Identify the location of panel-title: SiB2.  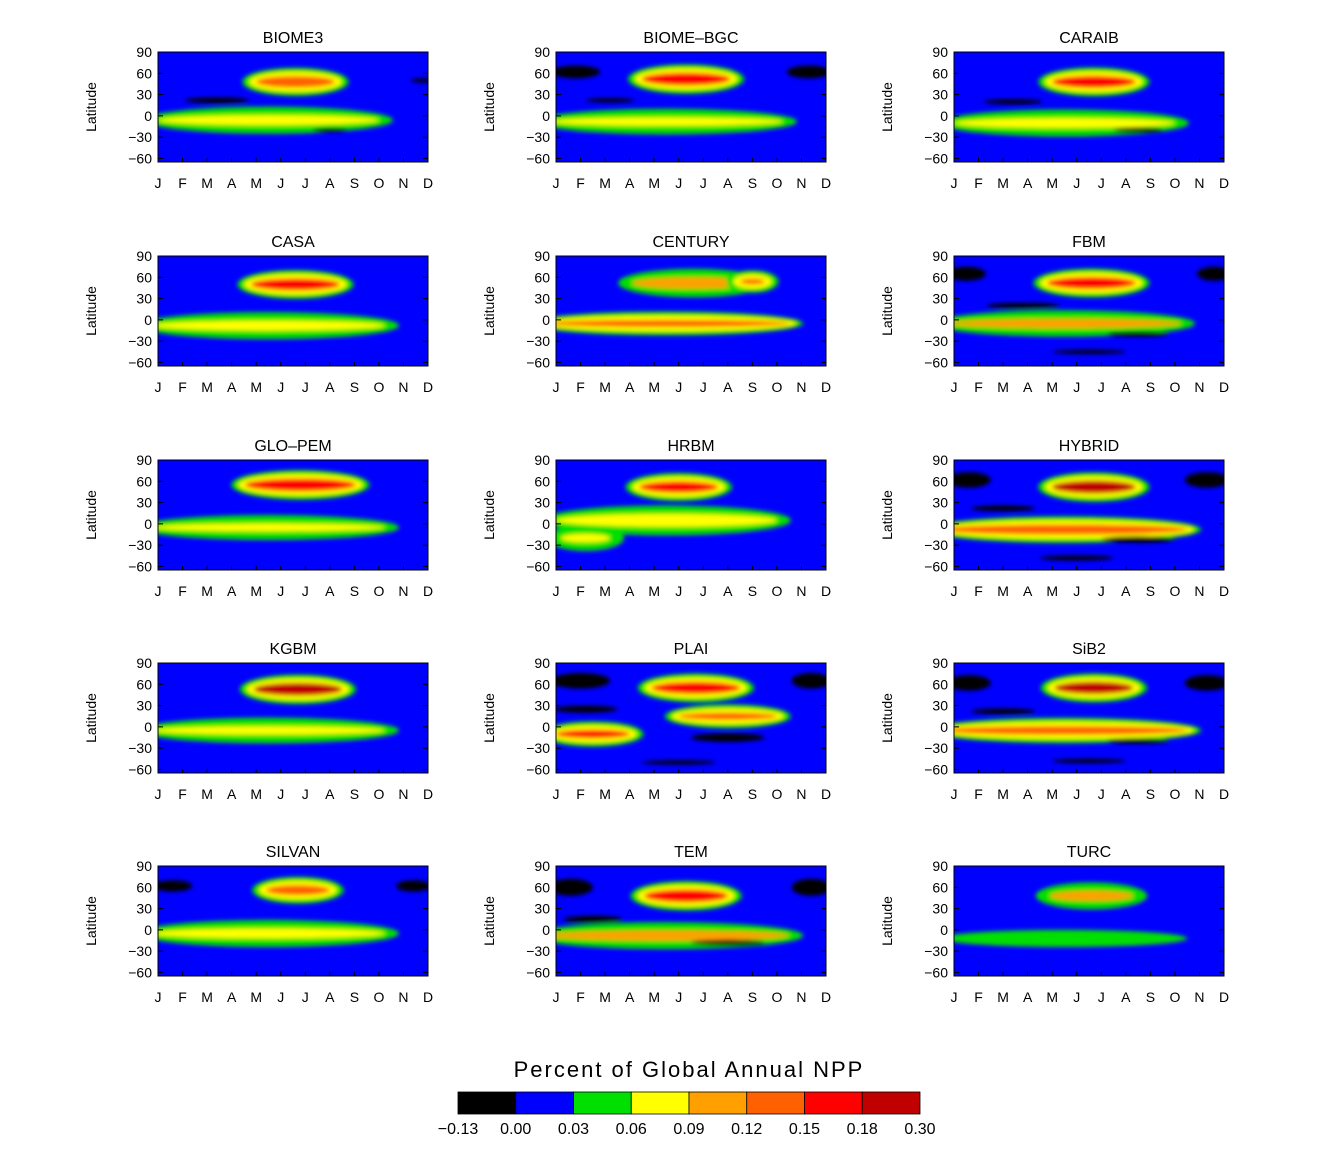
(1089, 649).